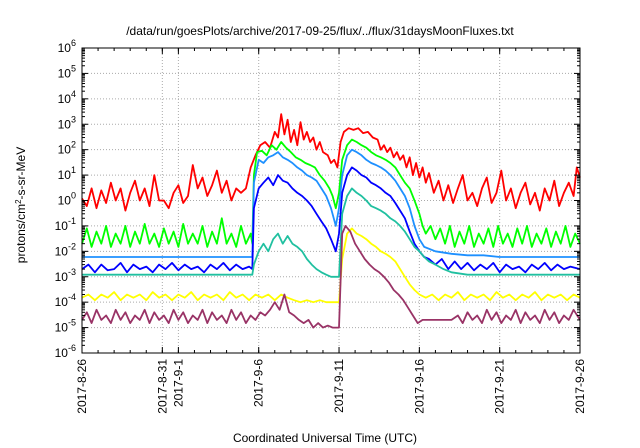 This screenshot has height=448, width=640. I want to click on y-tick-label: 10⁻¹, so click(65, 224).